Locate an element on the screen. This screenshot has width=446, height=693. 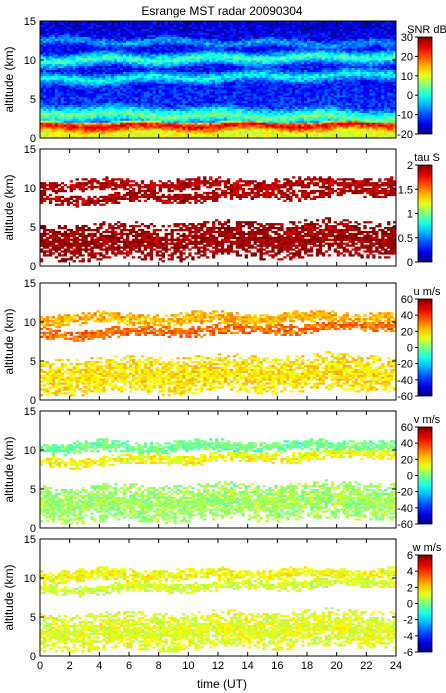
x-tick-label: 2 is located at coordinates (70, 666).